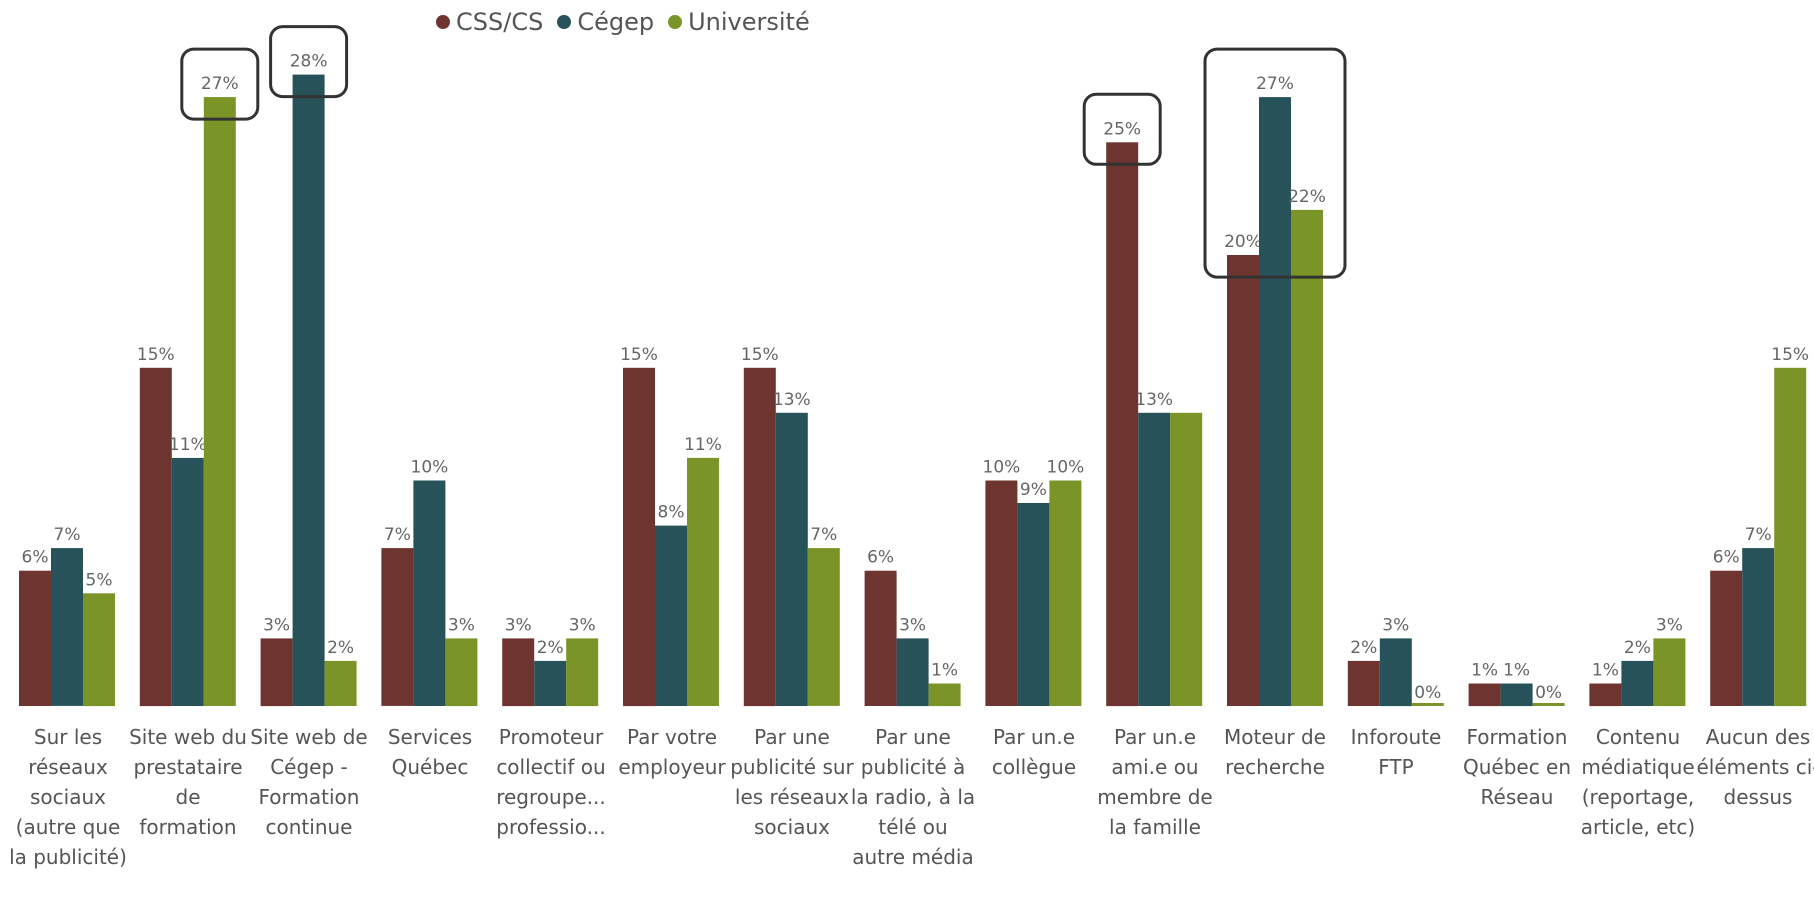 This screenshot has width=1814, height=899. I want to click on data-label-universite-8: 10%, so click(1066, 468).